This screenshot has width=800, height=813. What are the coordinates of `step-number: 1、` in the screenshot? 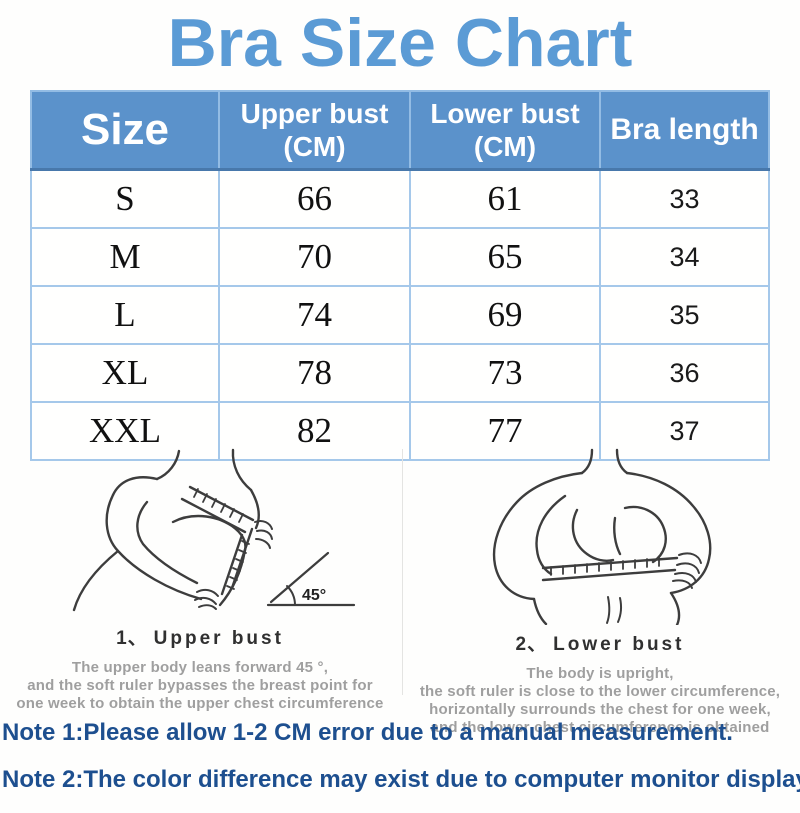 It's located at (132, 638).